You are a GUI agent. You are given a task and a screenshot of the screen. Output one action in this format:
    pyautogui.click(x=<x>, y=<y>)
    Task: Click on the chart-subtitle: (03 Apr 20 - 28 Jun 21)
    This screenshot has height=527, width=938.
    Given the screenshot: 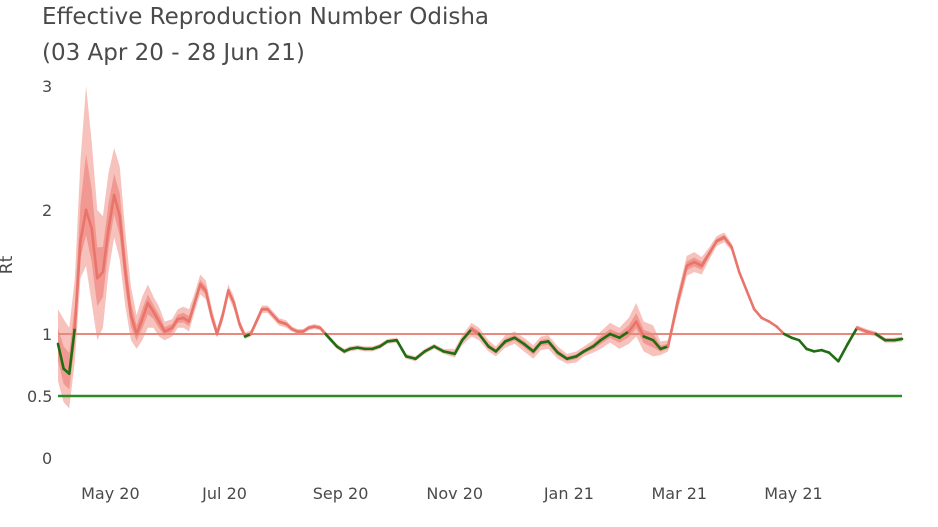 What is the action you would take?
    pyautogui.click(x=173, y=53)
    